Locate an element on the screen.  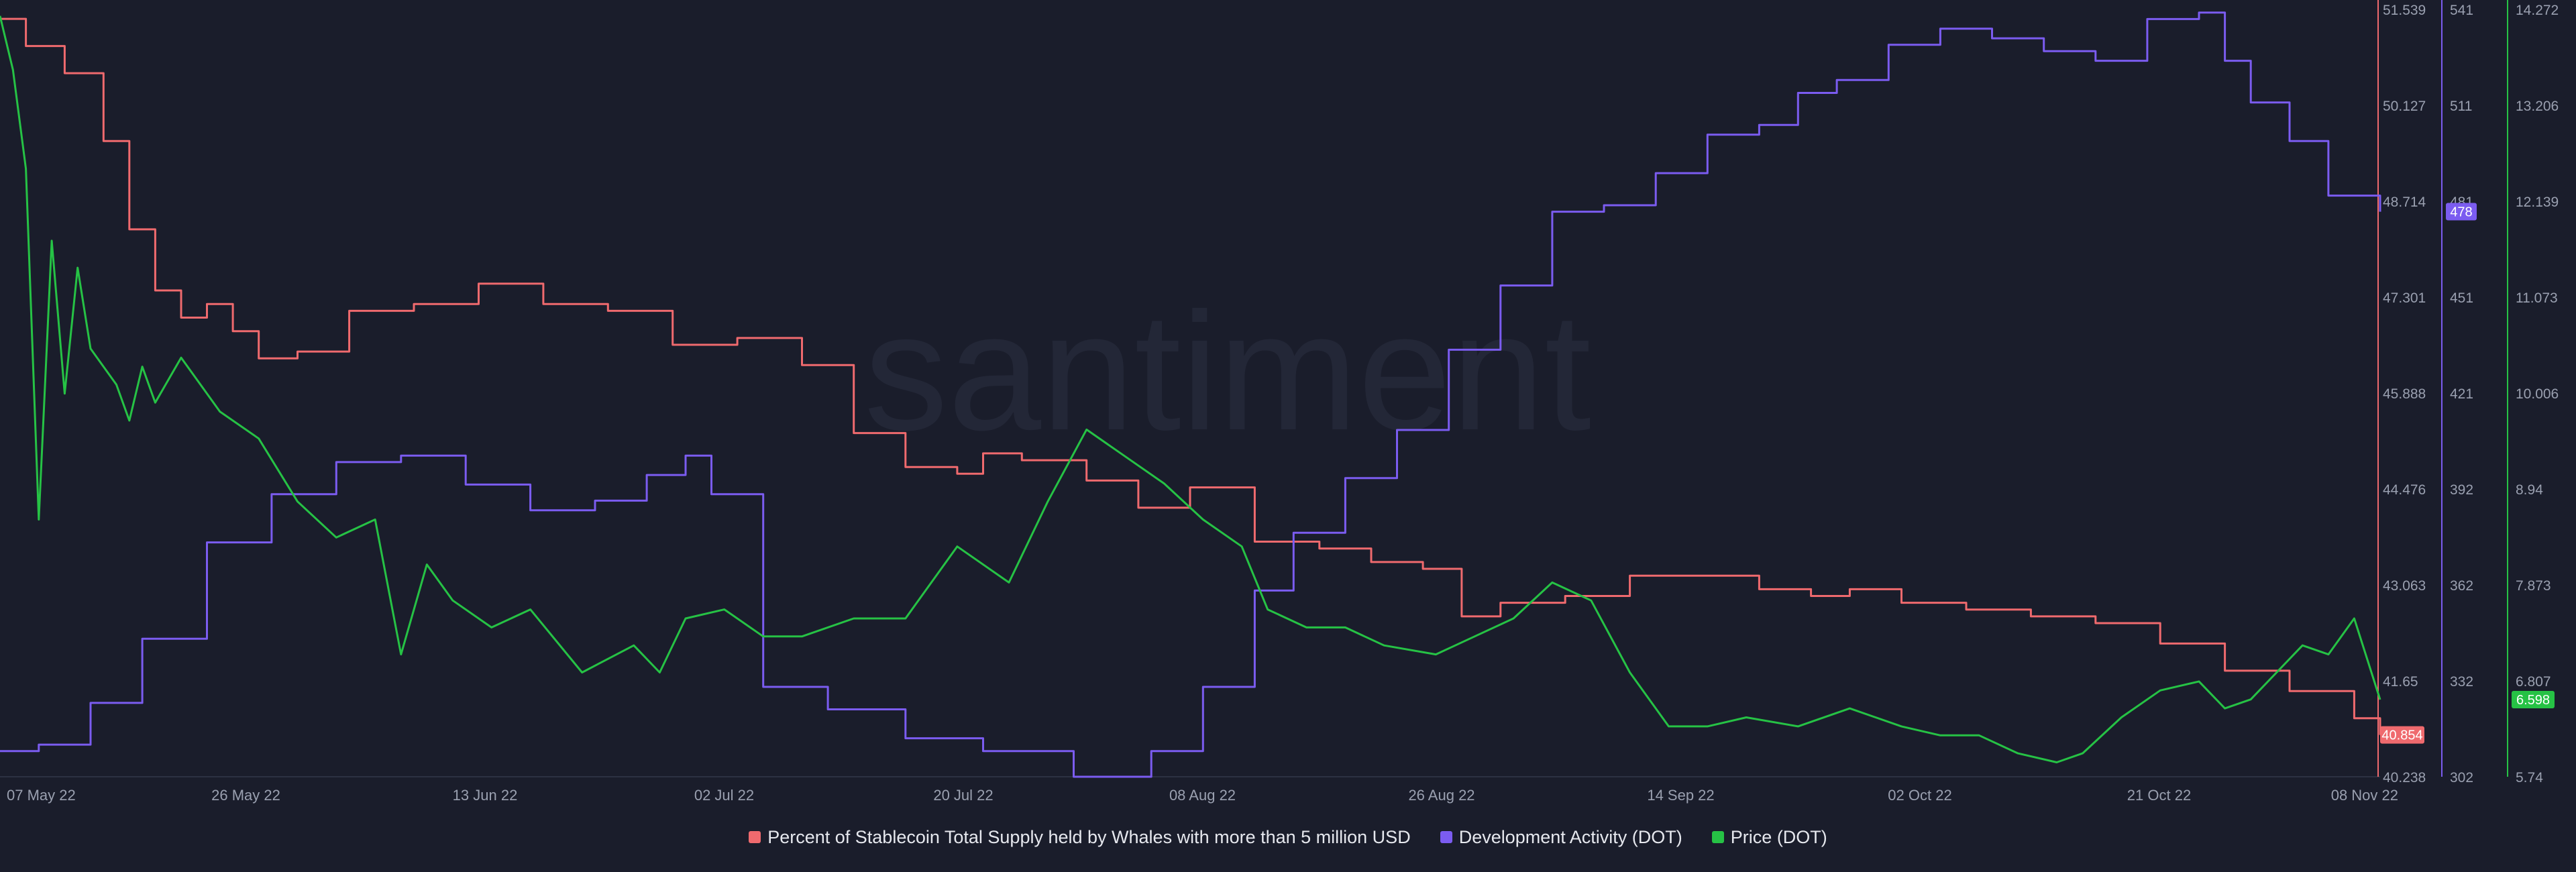
y-tick-label-price: 6.807 is located at coordinates (2533, 682).